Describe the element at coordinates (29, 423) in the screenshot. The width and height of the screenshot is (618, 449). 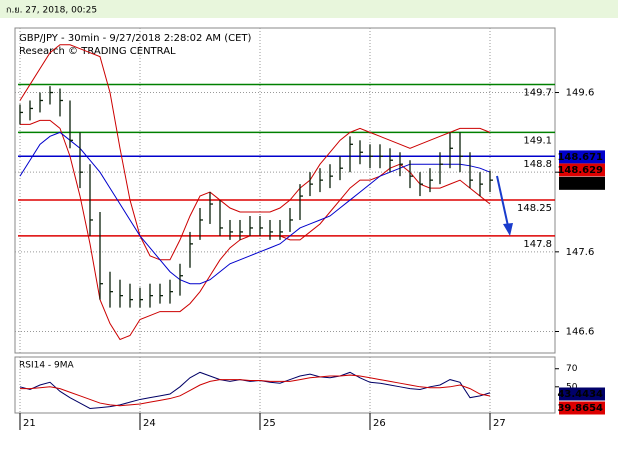
I see `x-tick-label: 21` at that location.